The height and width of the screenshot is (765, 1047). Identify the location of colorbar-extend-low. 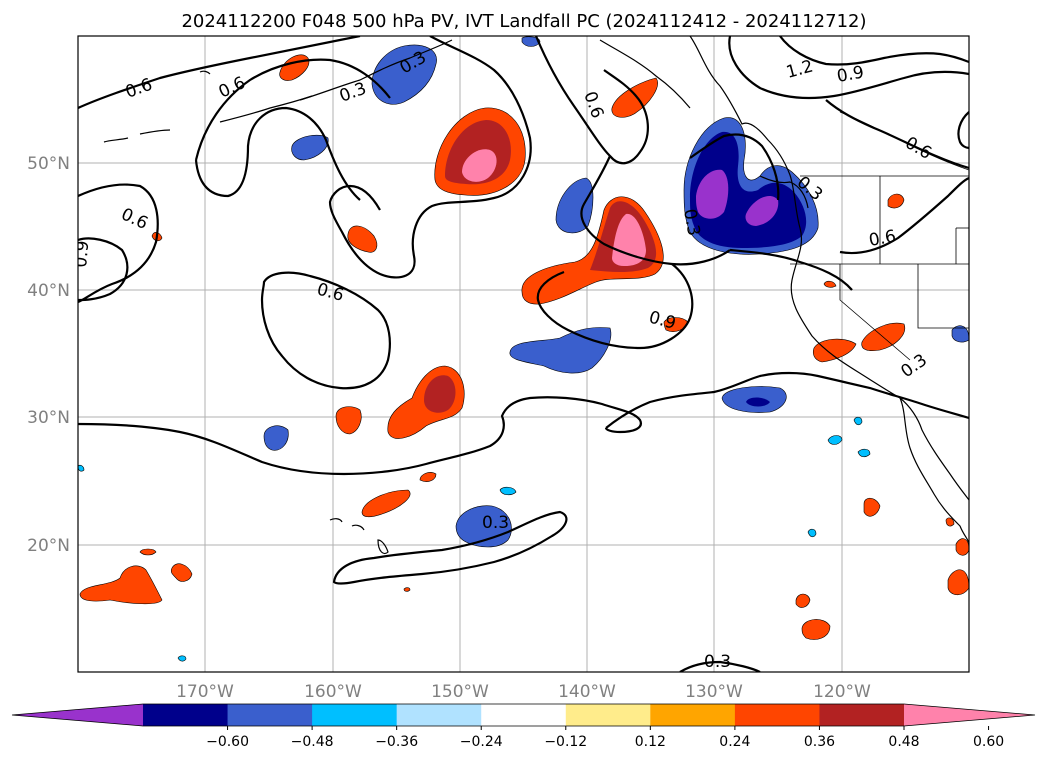
(77, 715).